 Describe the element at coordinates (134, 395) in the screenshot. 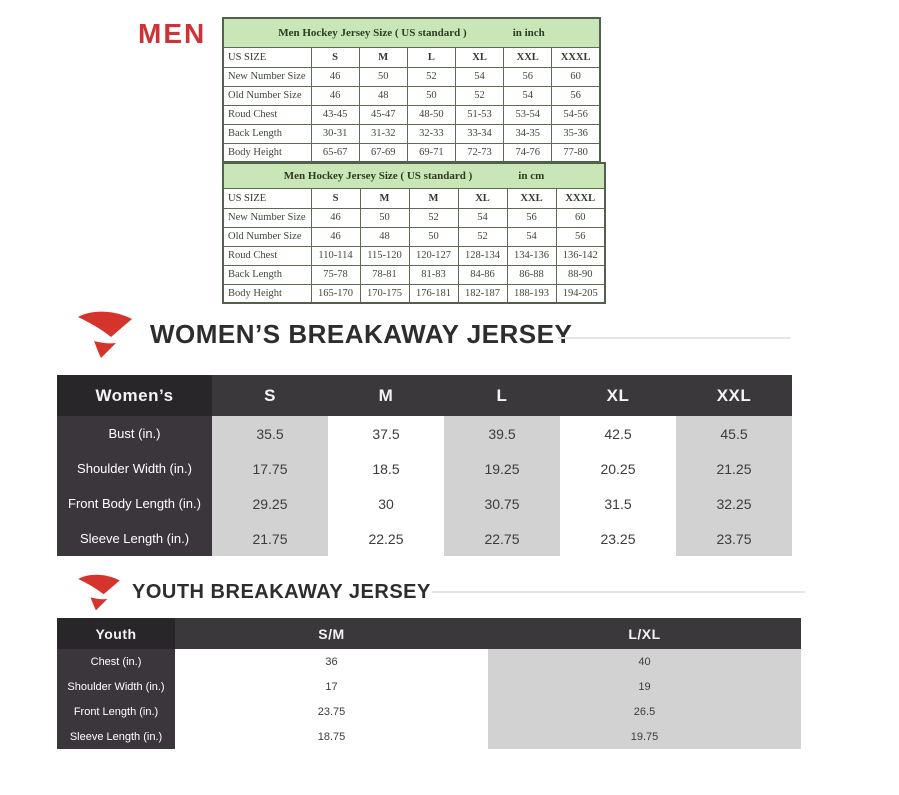

I see `header-label-cell: Women’s` at that location.